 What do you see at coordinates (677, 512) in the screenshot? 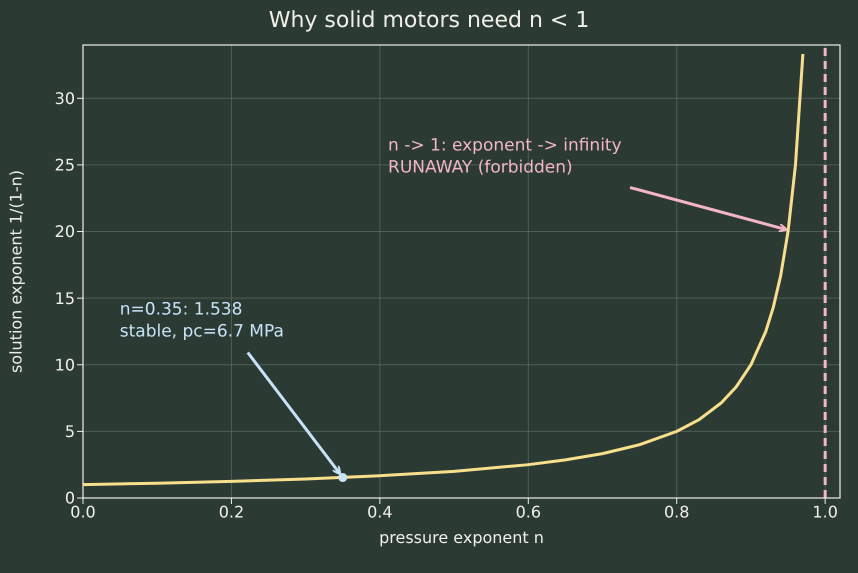
I see `x-tick-label: 0.8` at bounding box center [677, 512].